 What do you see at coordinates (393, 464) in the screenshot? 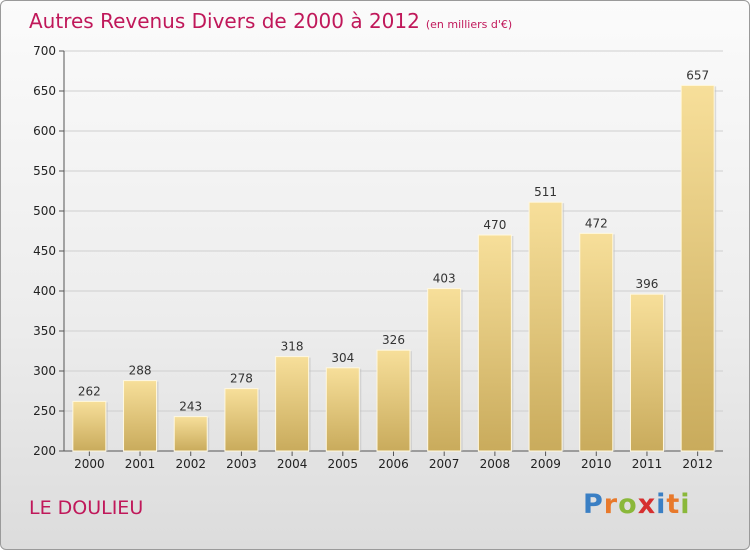
I see `x-tick-label-2006: 2006` at bounding box center [393, 464].